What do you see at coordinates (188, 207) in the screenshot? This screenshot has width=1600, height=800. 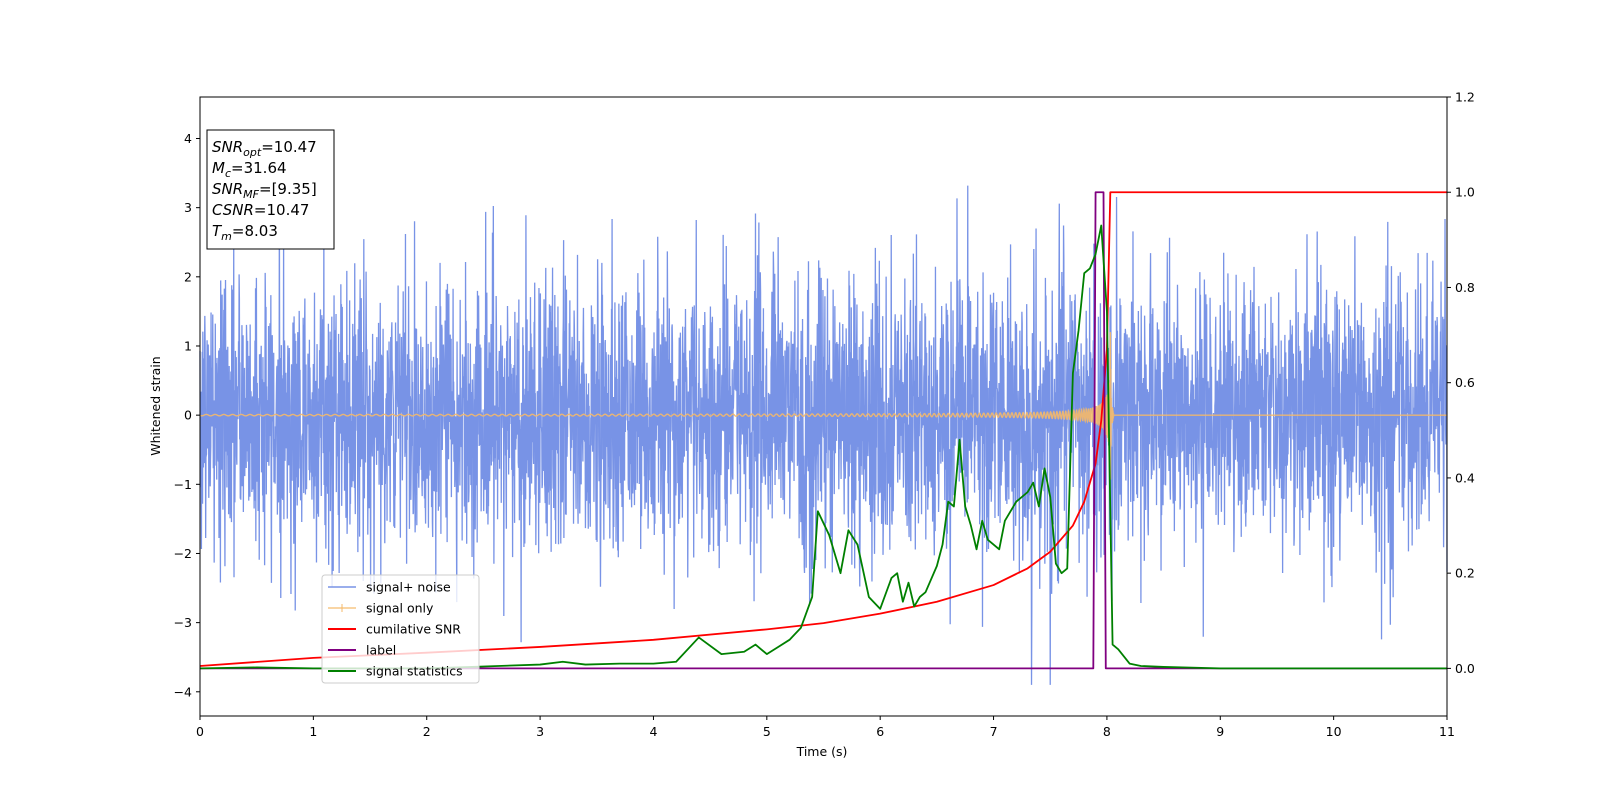 I see `y-left-tick-label: 3` at bounding box center [188, 207].